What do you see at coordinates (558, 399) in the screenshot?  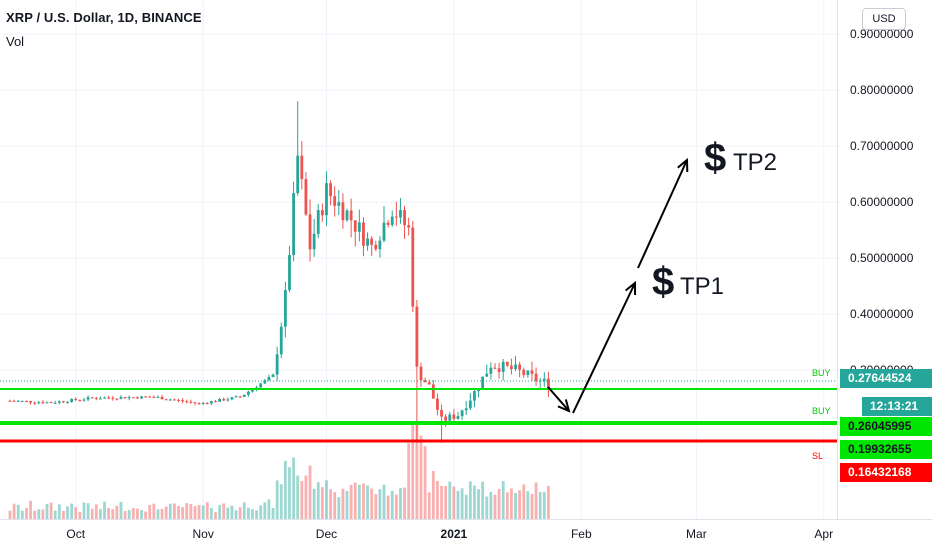 I see `down-arrow` at bounding box center [558, 399].